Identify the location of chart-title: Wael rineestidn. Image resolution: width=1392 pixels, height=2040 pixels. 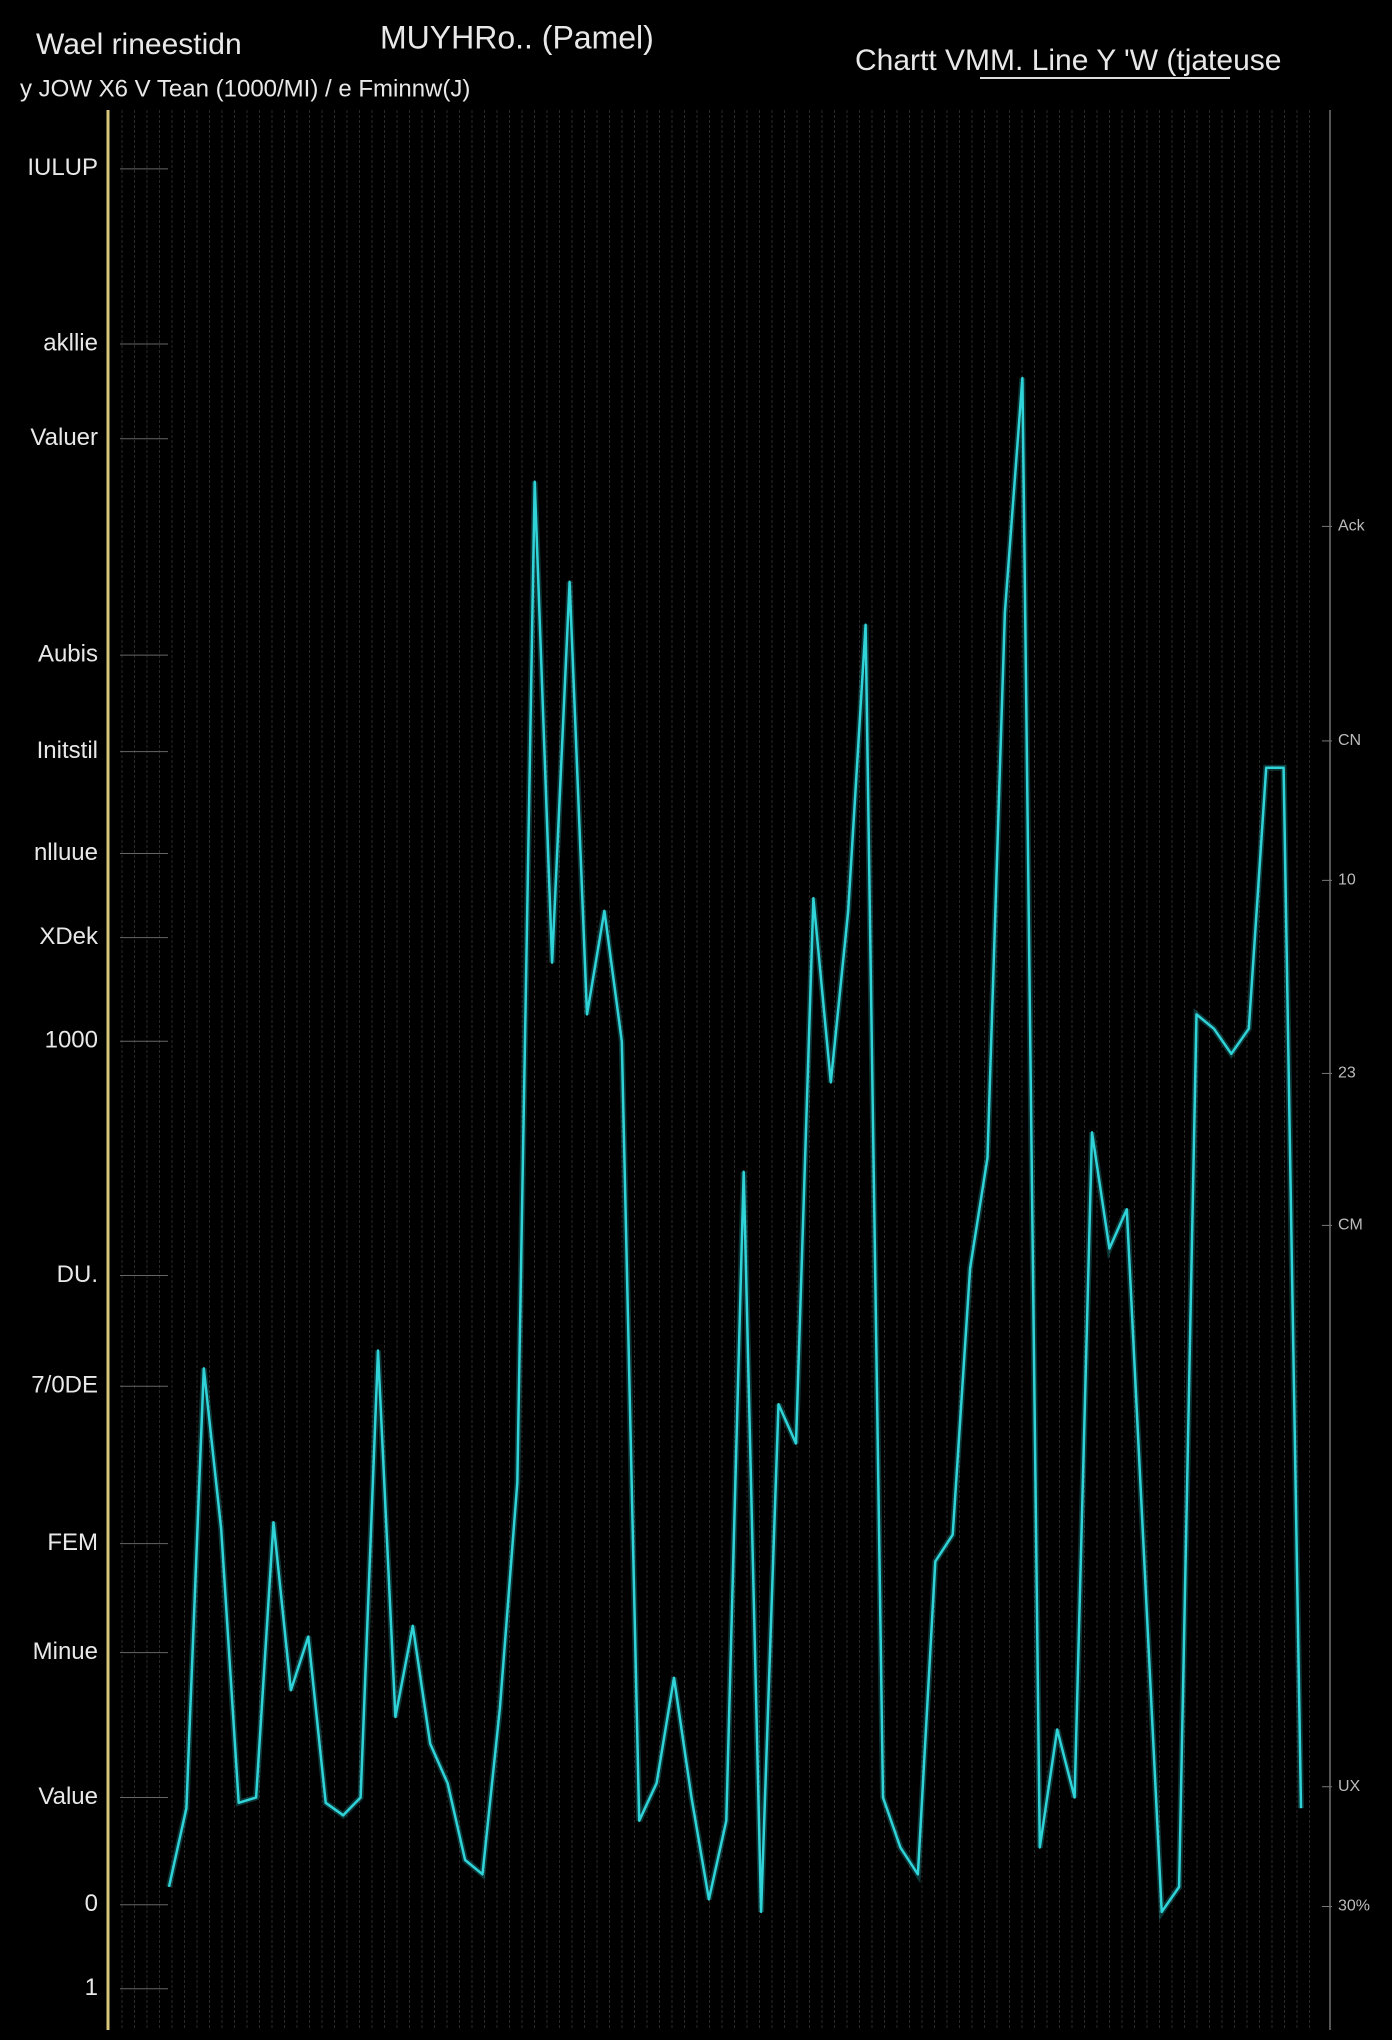
(139, 44).